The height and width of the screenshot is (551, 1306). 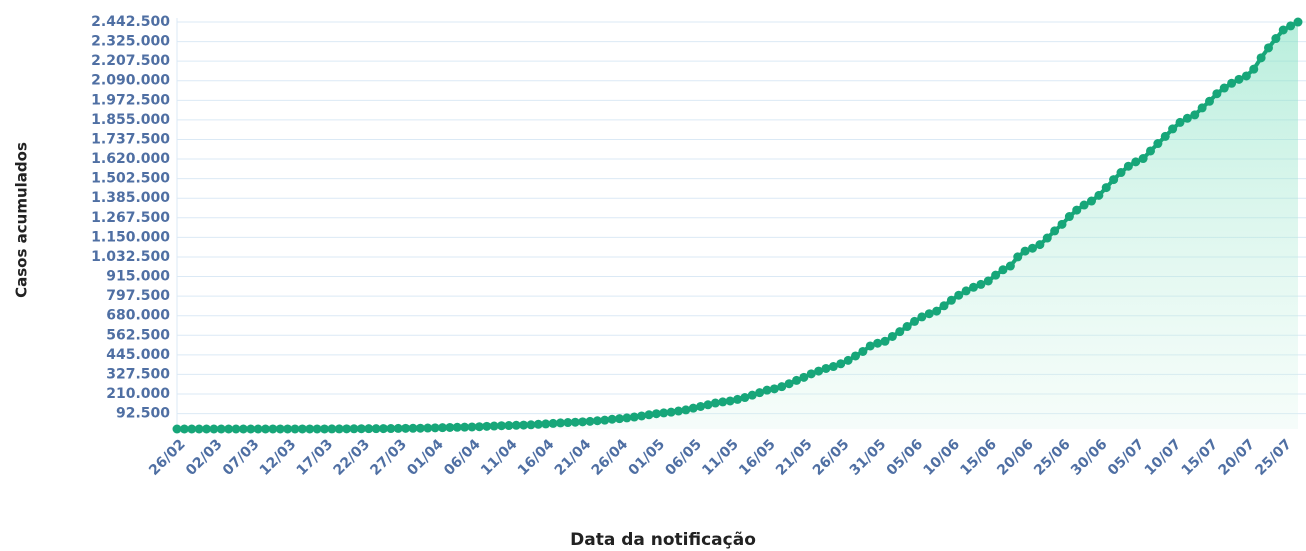 What do you see at coordinates (130, 257) in the screenshot?
I see `y-tick-label: 1.032.500` at bounding box center [130, 257].